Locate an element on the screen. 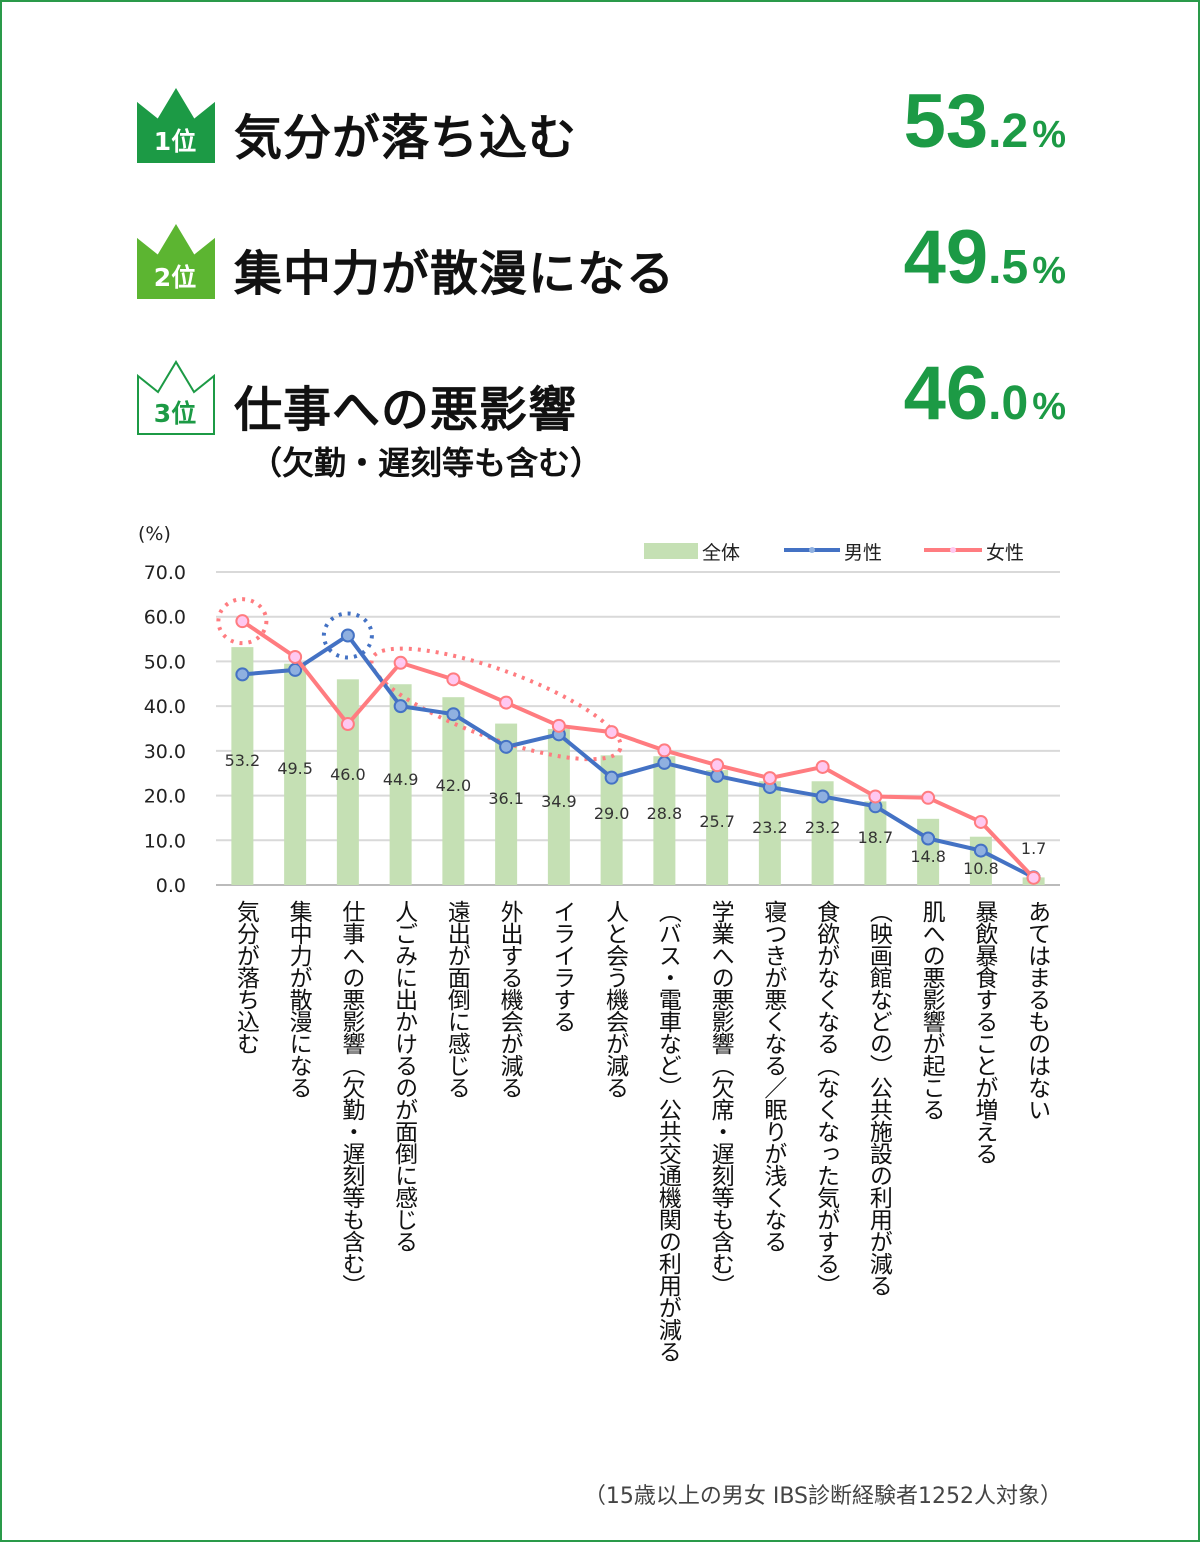 The width and height of the screenshot is (1200, 1542). data-label: 28.8 is located at coordinates (665, 813).